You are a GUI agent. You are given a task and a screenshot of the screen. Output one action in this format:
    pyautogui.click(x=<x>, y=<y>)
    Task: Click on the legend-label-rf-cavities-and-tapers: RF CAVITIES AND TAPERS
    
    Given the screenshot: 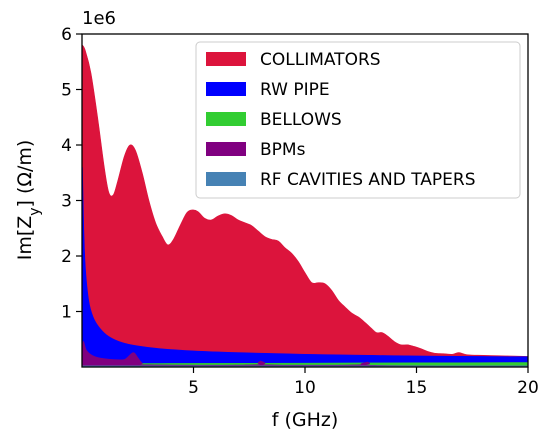 What is the action you would take?
    pyautogui.click(x=368, y=180)
    